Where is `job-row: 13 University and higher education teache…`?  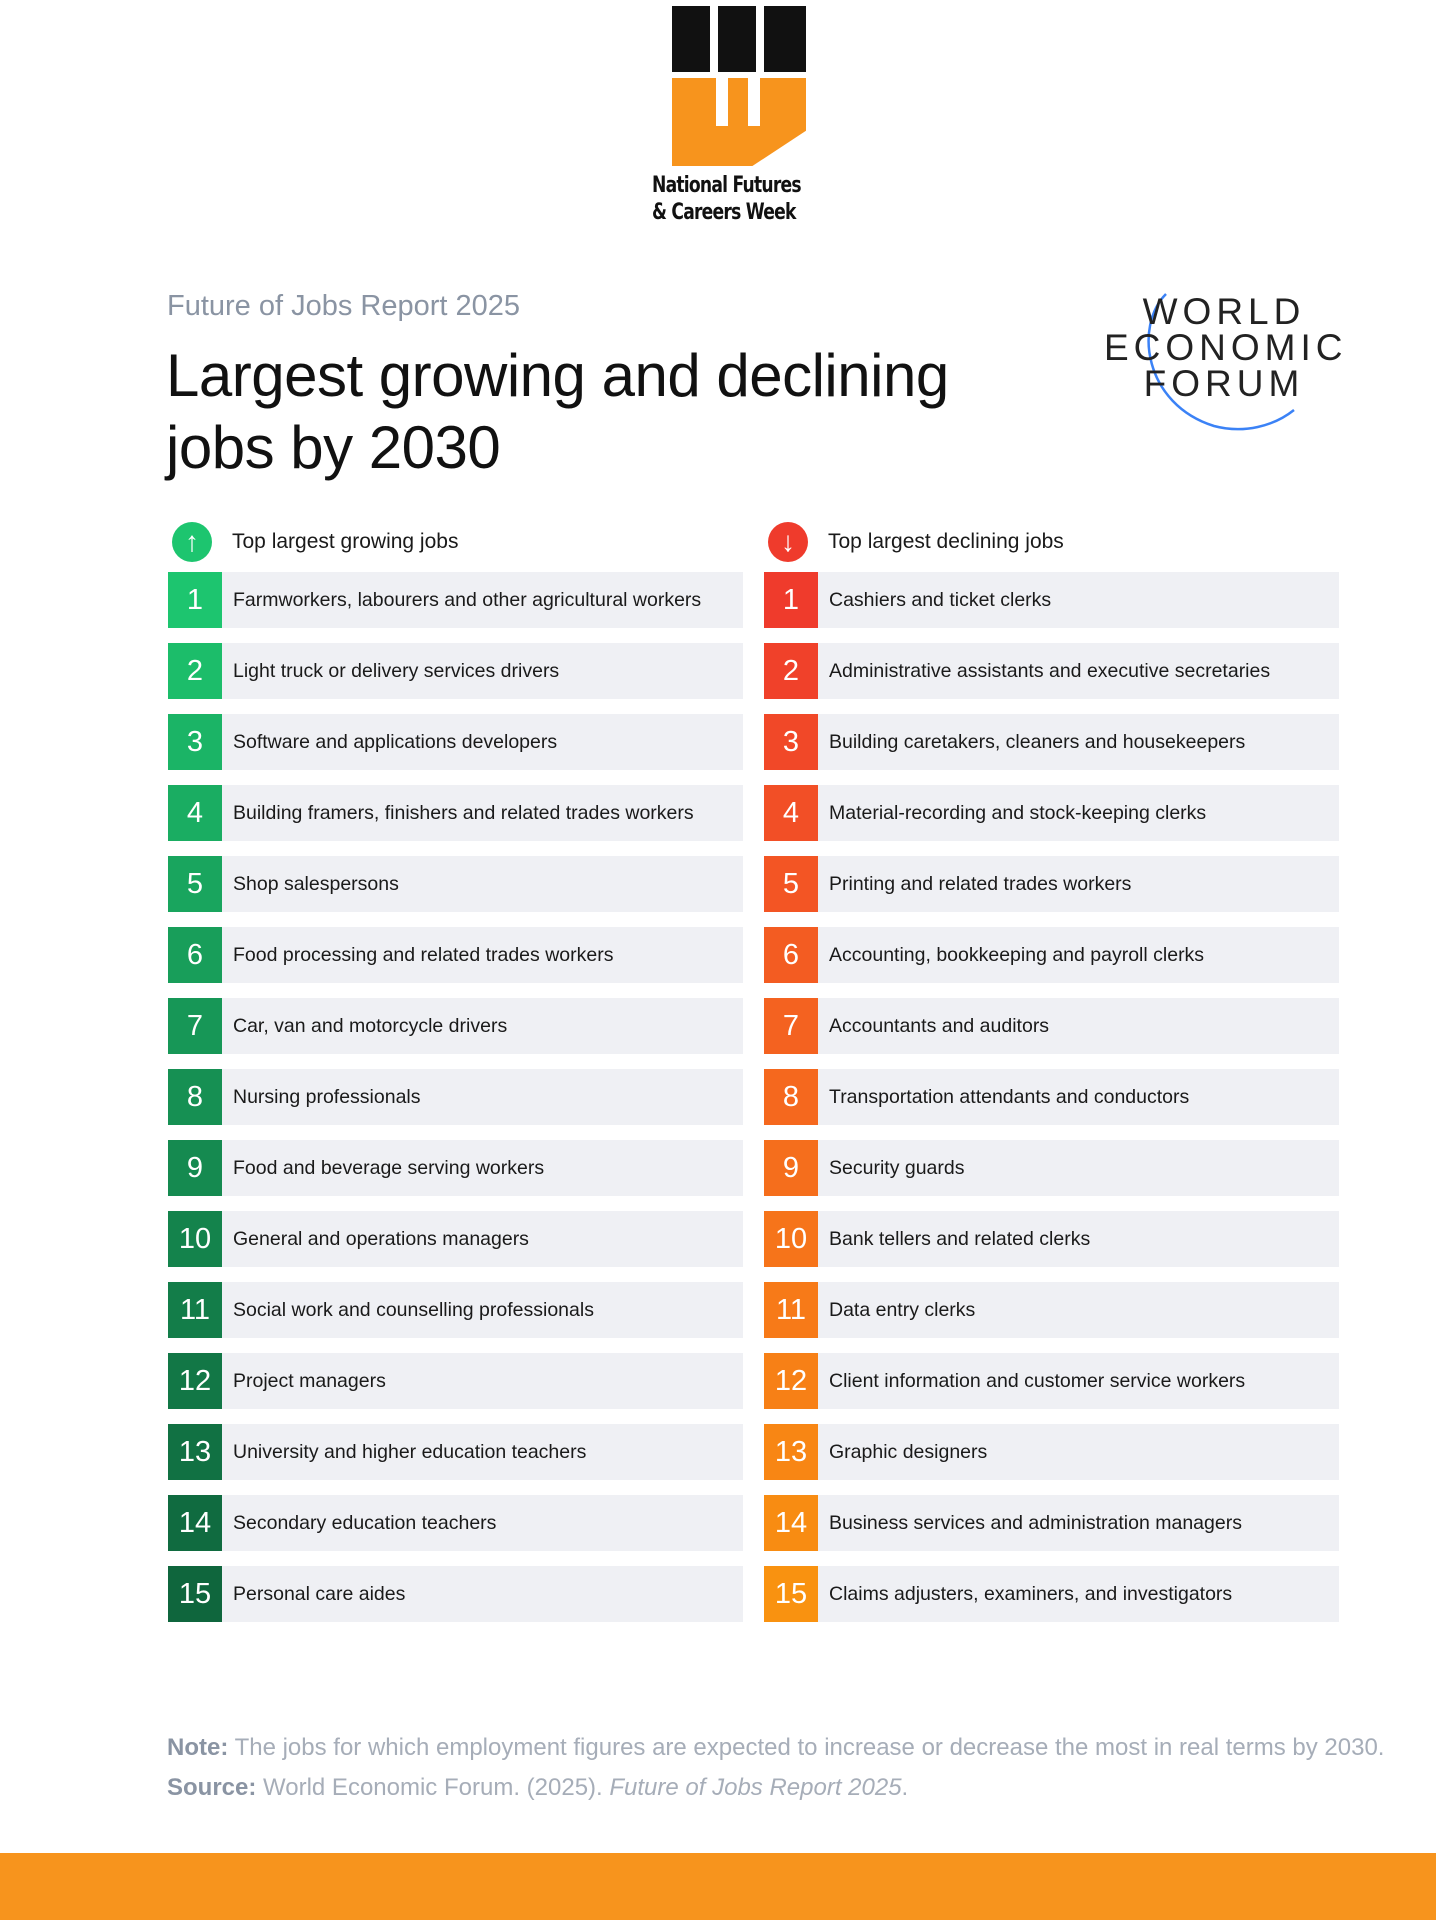 job-row: 13 University and higher education teache… is located at coordinates (455, 1452).